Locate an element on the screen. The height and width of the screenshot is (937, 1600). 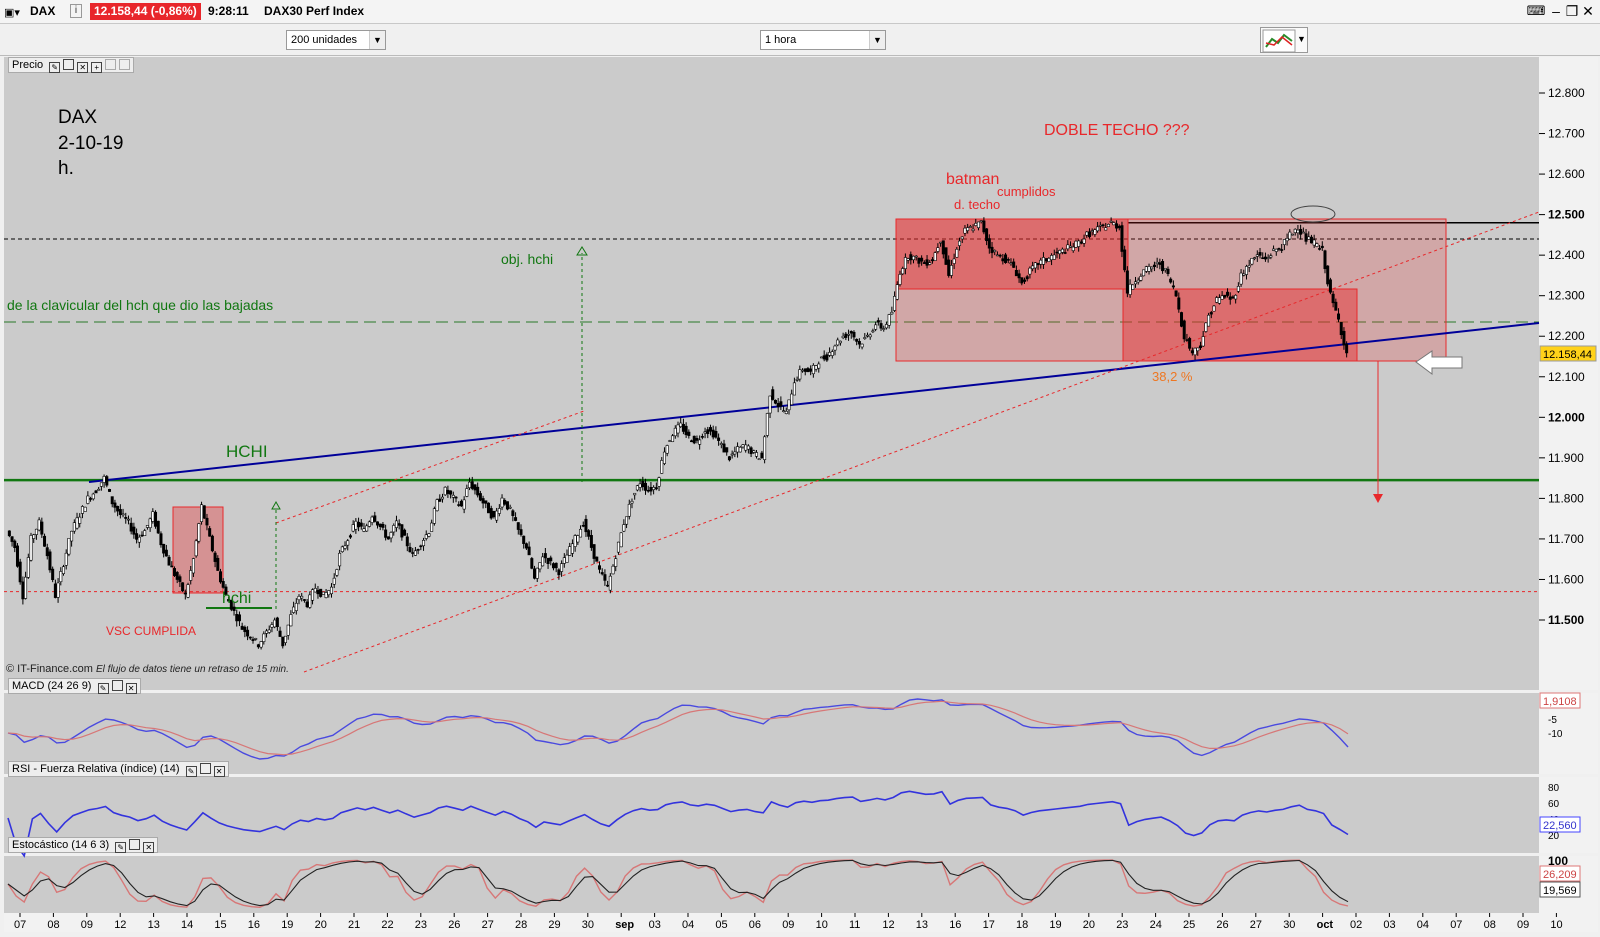
price-panel-title: Precio is located at coordinates (28, 65).